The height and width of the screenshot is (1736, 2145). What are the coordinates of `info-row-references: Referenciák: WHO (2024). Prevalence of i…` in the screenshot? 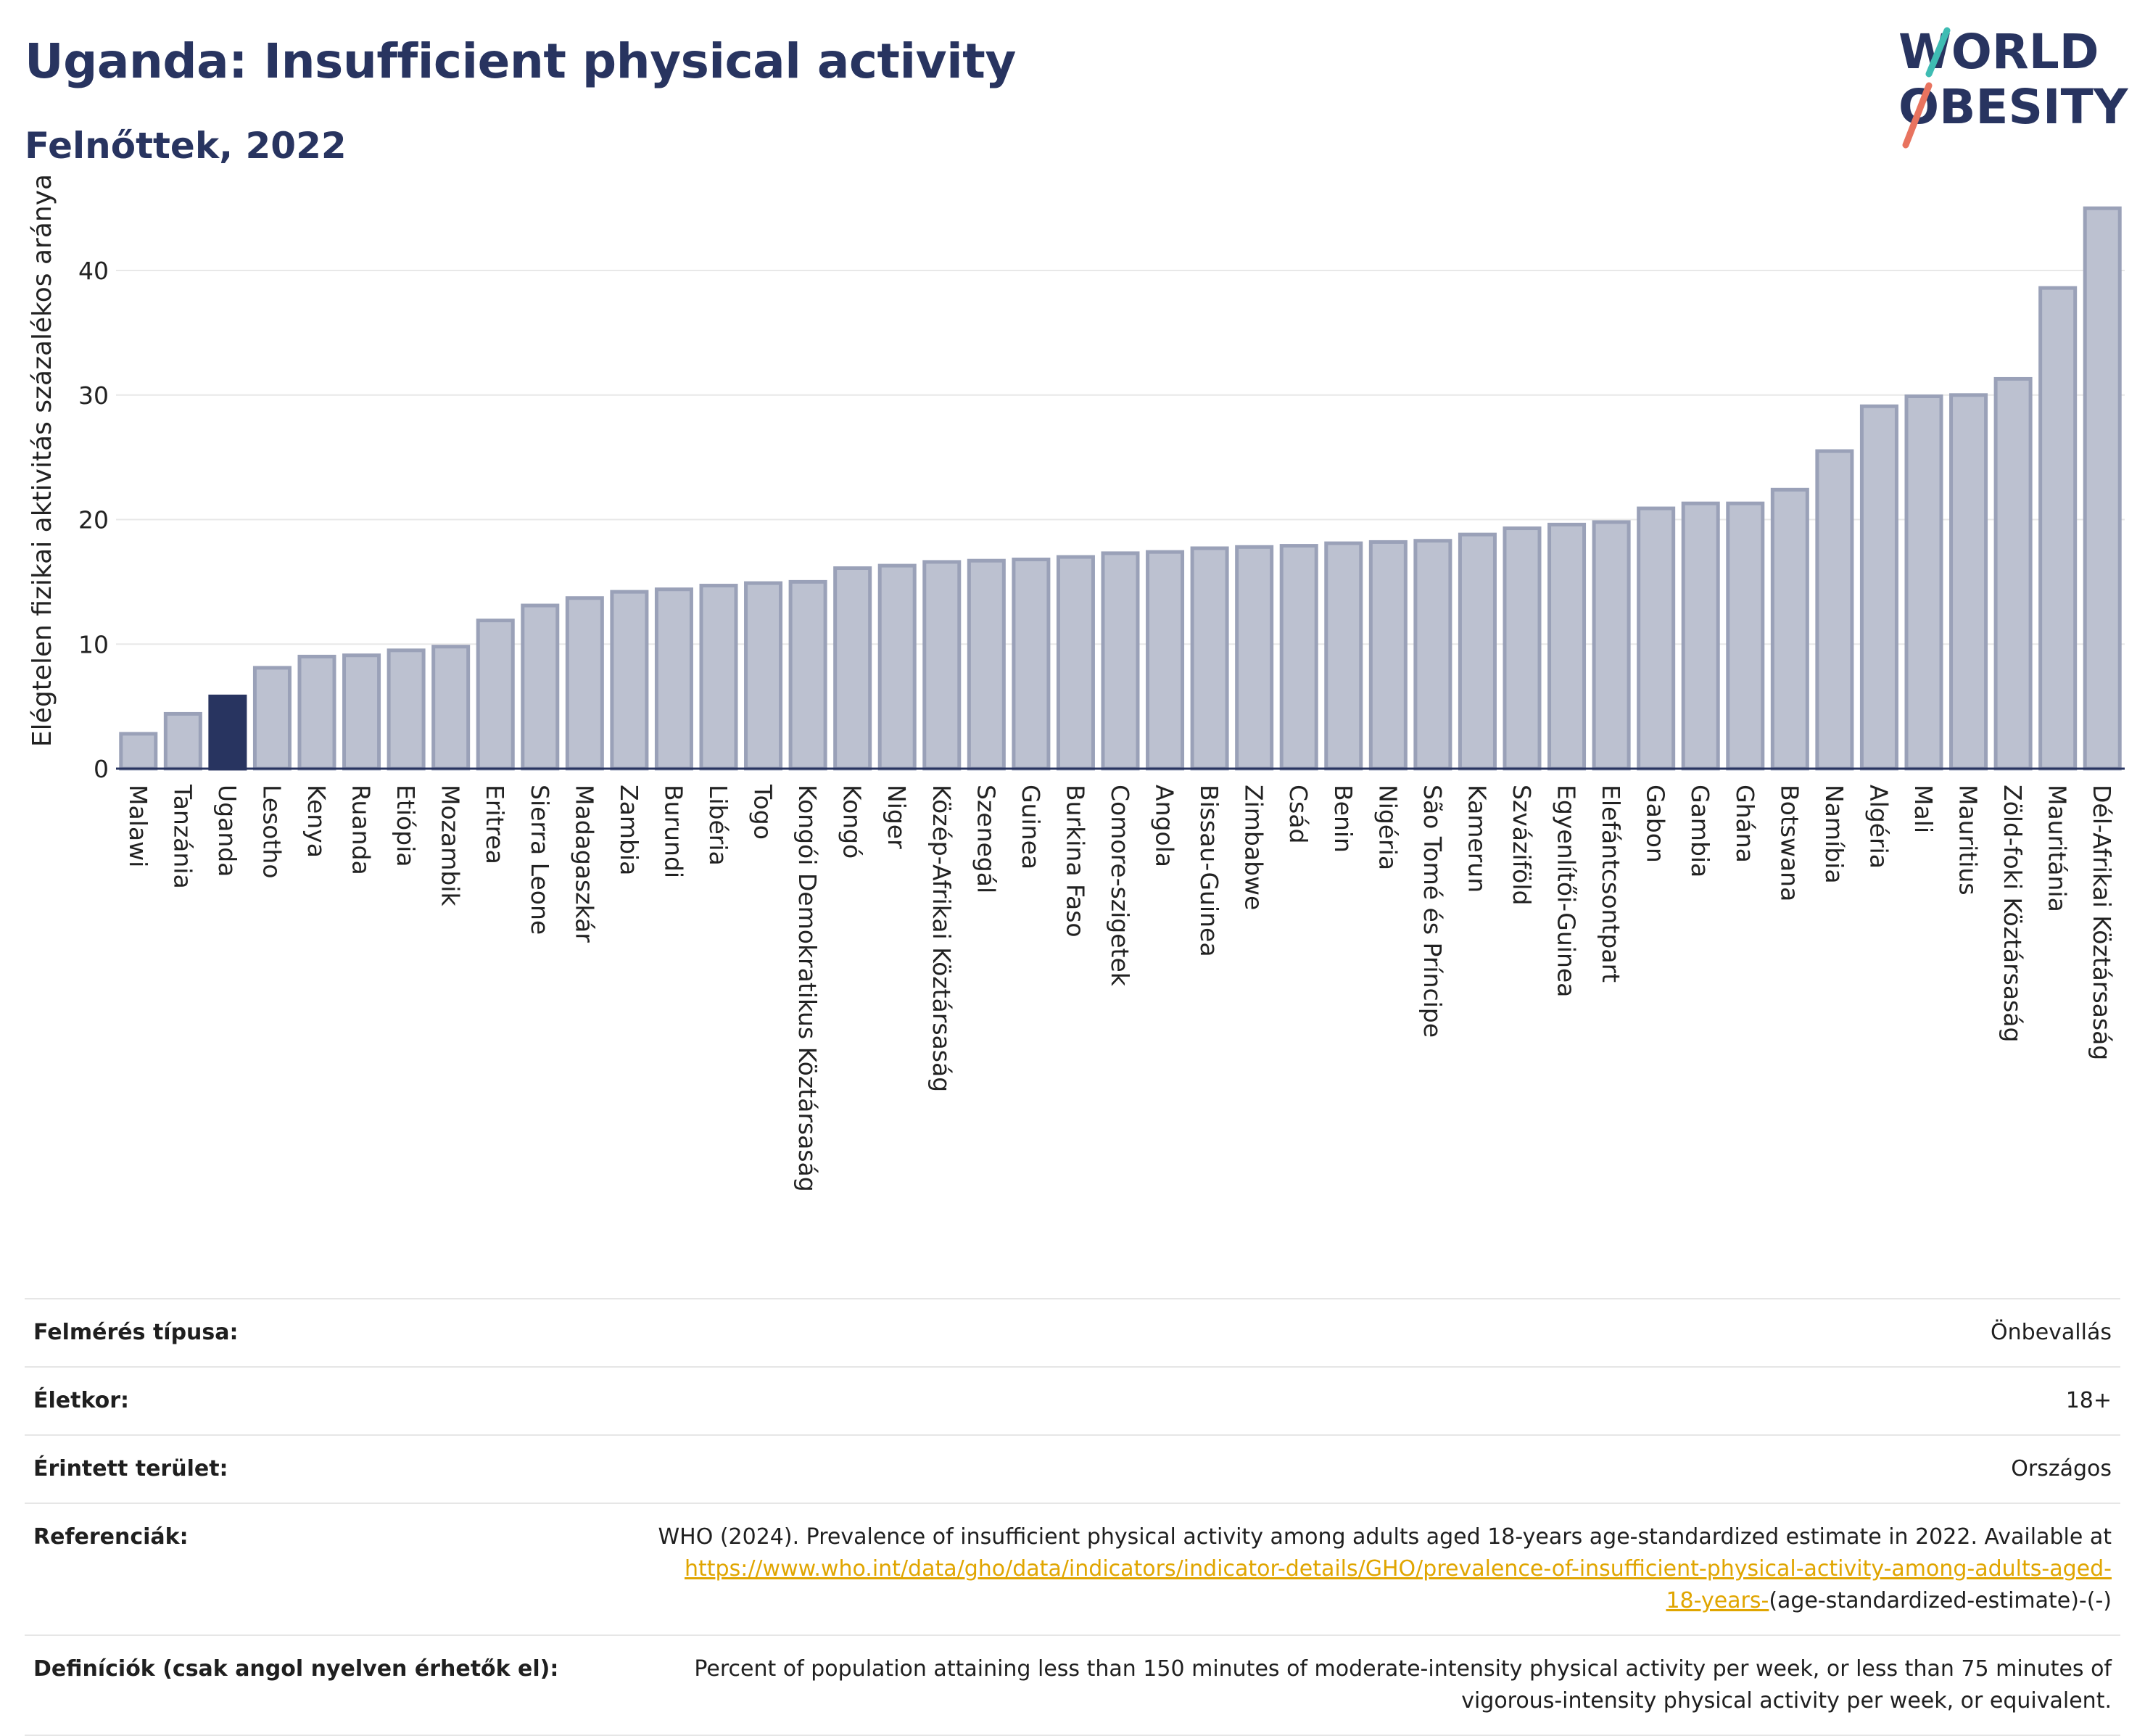 It's located at (1072, 1570).